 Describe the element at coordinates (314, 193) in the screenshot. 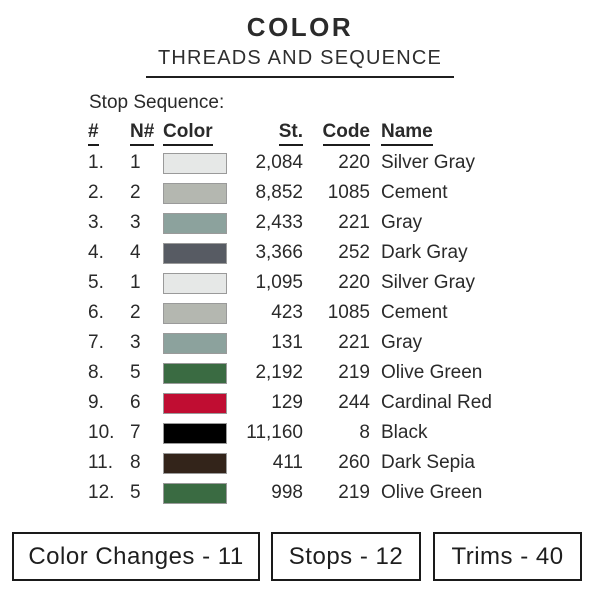

I see `table-row: 2. 2 8,852 1085 Cement` at that location.